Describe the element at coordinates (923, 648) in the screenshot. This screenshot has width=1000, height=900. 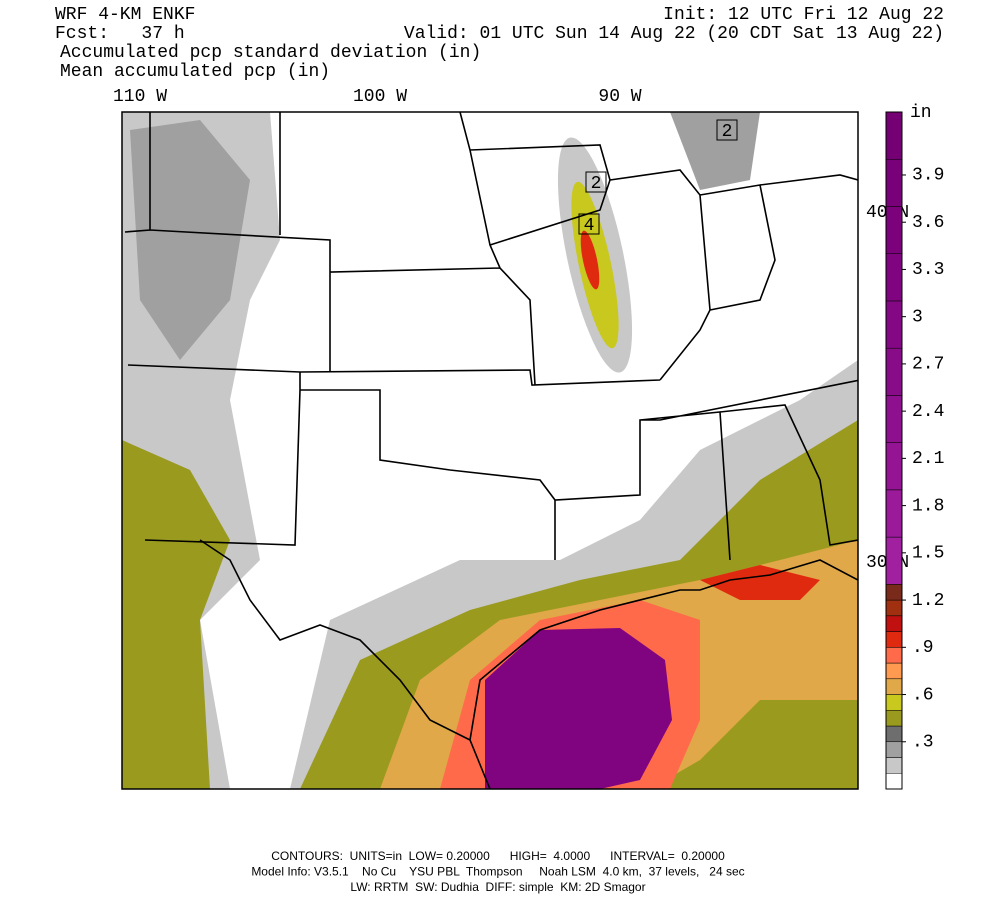
I see `colorbar-tick-label: .9` at that location.